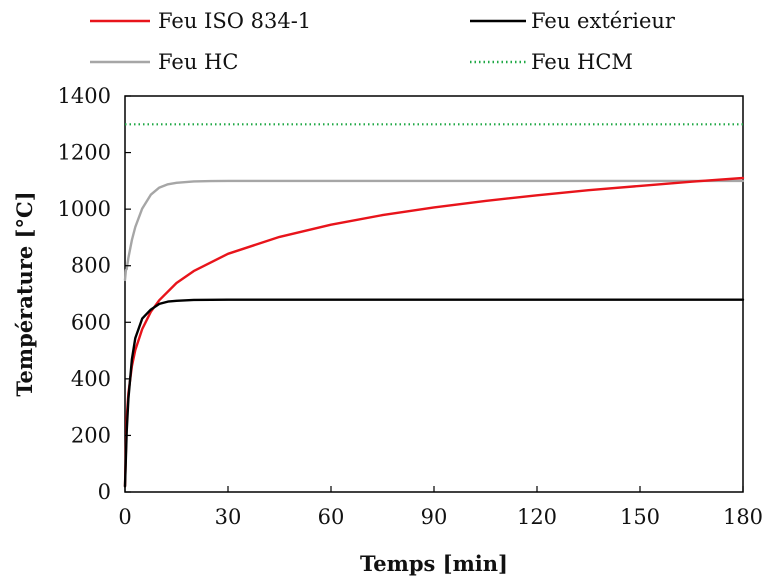  Describe the element at coordinates (84, 153) in the screenshot. I see `y-tick-label: 1200` at that location.